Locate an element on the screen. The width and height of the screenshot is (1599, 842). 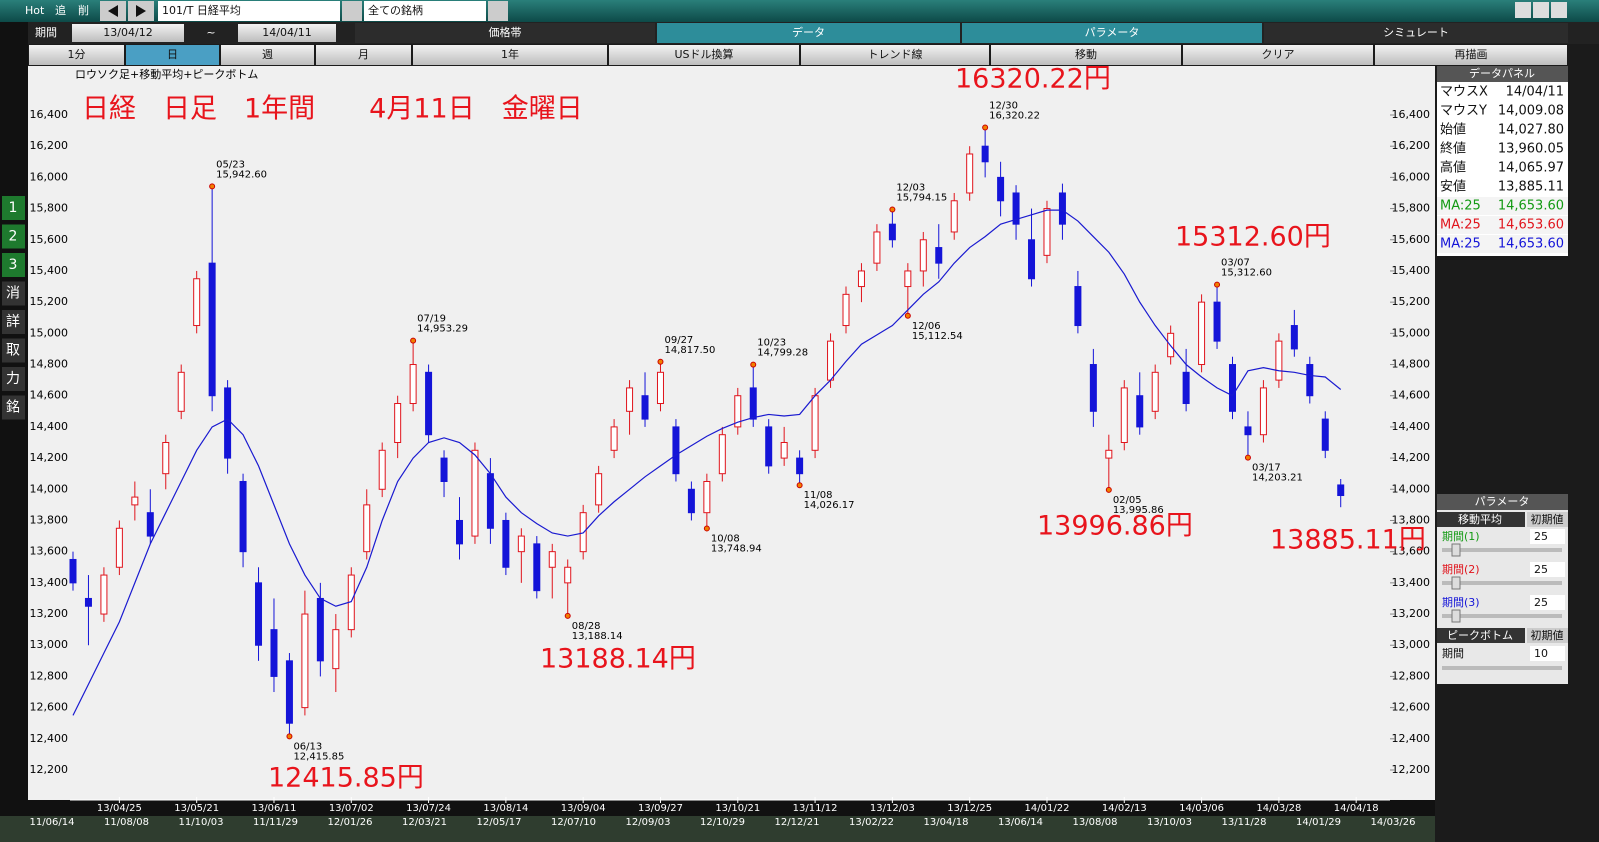
ma-header-text: 移動平均 is located at coordinates (1480, 519).